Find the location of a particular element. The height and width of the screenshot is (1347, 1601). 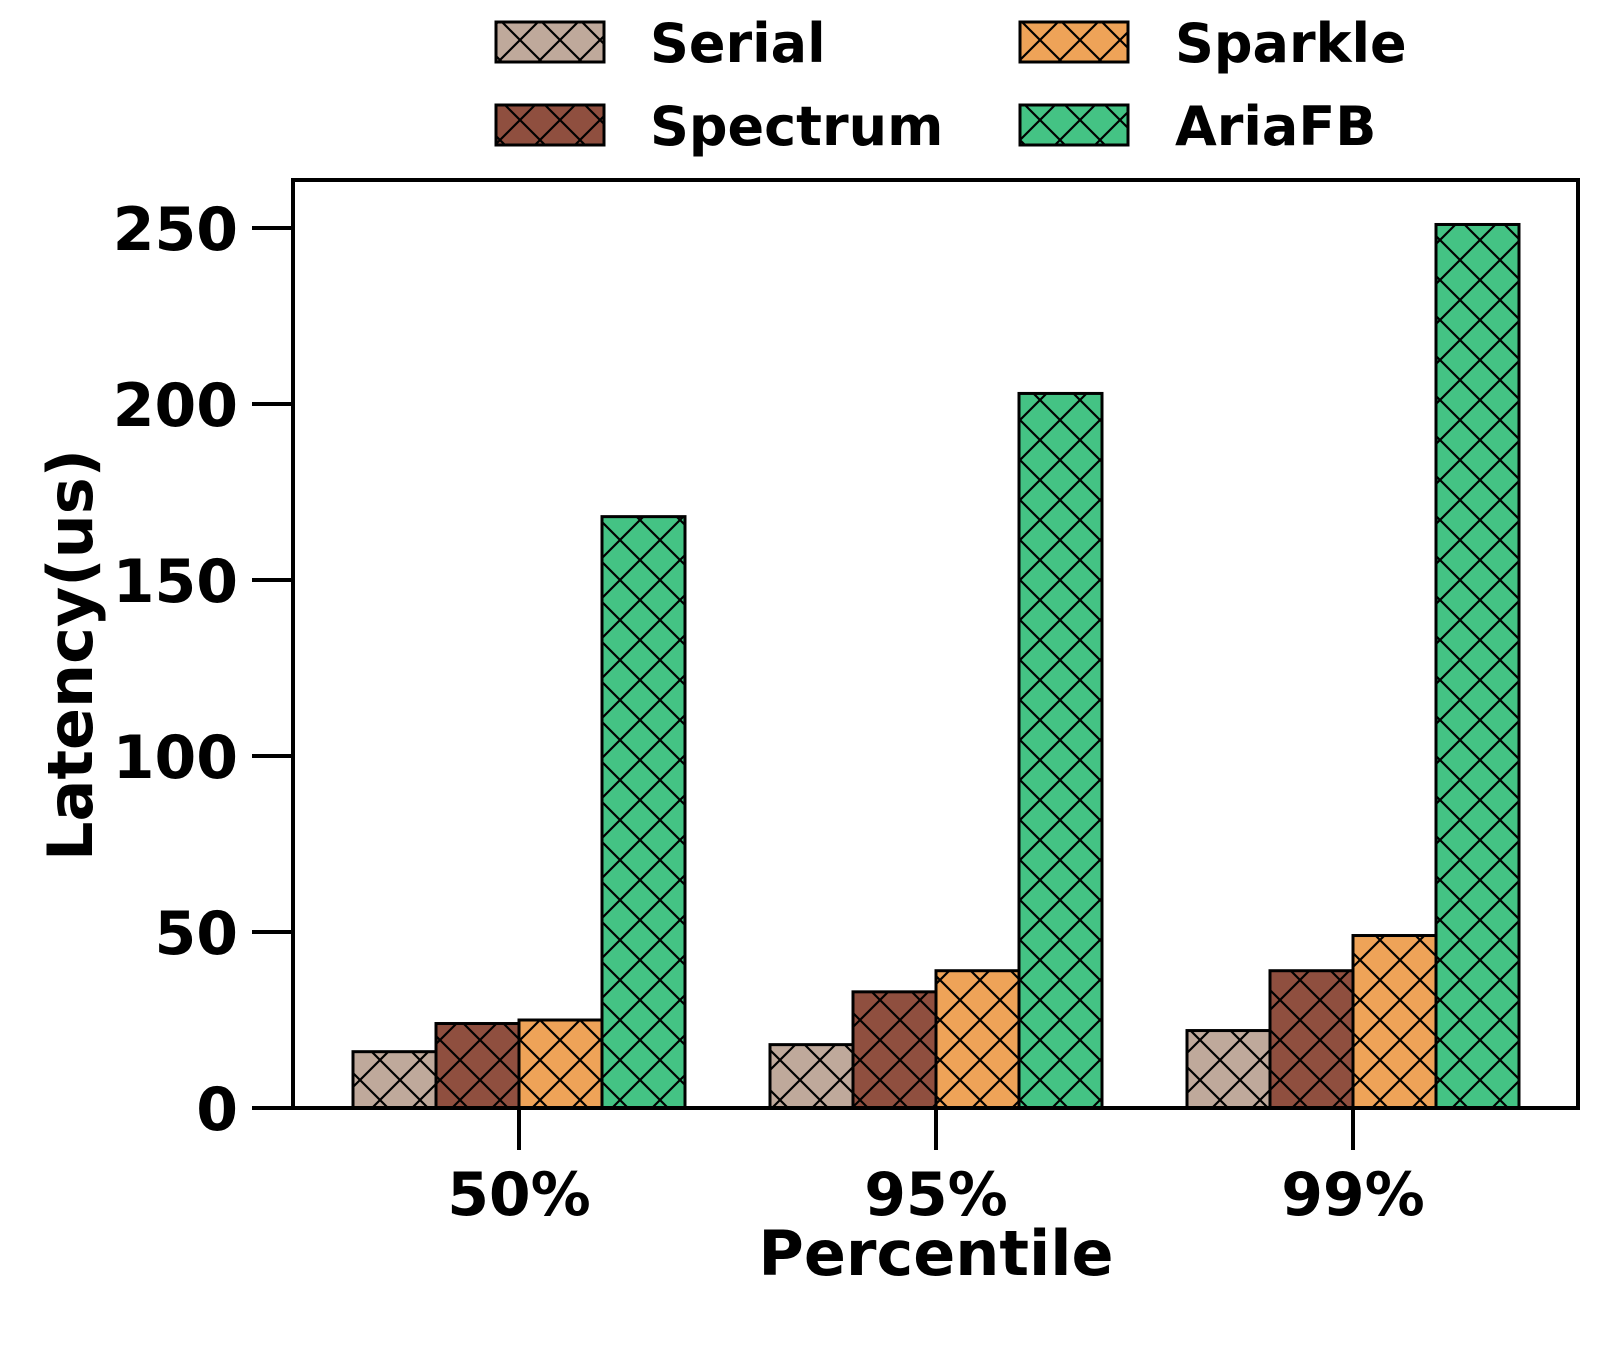

legend-label-sparkle: Sparkle is located at coordinates (1291, 43).